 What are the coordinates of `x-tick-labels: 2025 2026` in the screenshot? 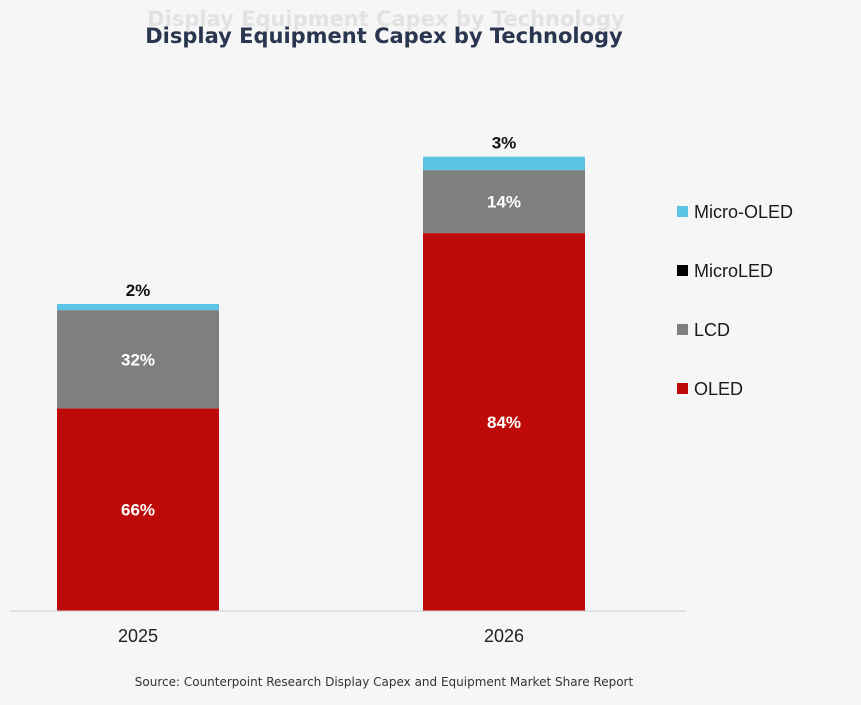 It's located at (321, 636).